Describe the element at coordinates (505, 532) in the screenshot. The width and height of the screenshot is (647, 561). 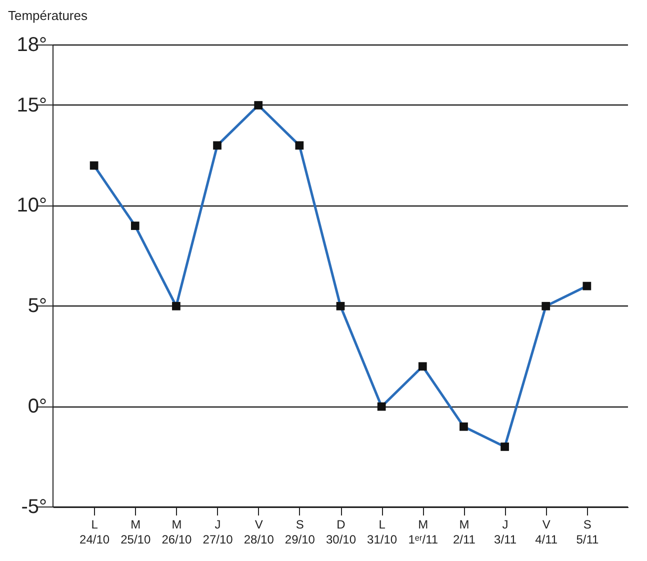
I see `x-tick-label: J 3/11` at that location.